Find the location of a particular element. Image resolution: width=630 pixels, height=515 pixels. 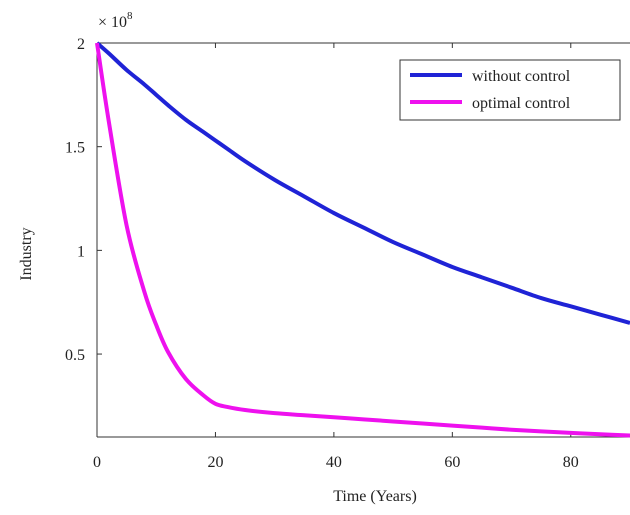

y-tick-label: 1.5 is located at coordinates (75, 148).